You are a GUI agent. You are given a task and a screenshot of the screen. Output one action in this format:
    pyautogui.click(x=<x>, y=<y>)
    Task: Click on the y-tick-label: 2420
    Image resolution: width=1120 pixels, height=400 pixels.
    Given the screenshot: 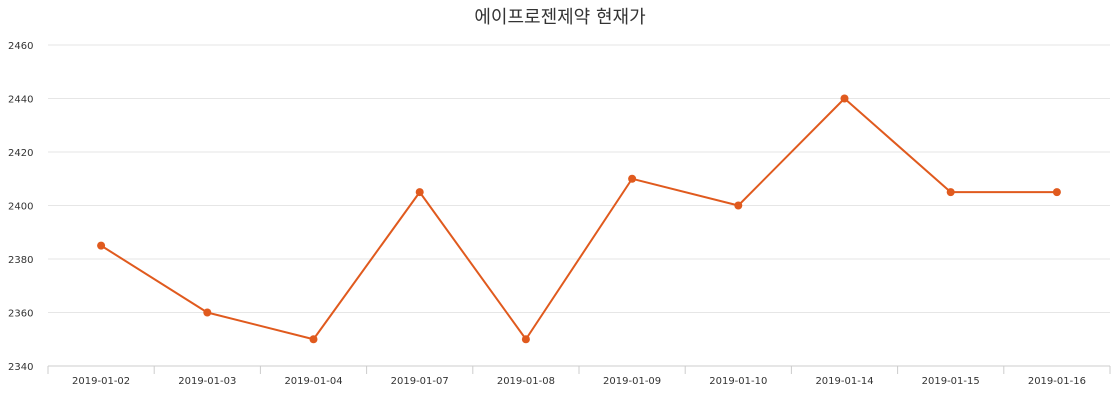 What is the action you would take?
    pyautogui.click(x=20, y=153)
    